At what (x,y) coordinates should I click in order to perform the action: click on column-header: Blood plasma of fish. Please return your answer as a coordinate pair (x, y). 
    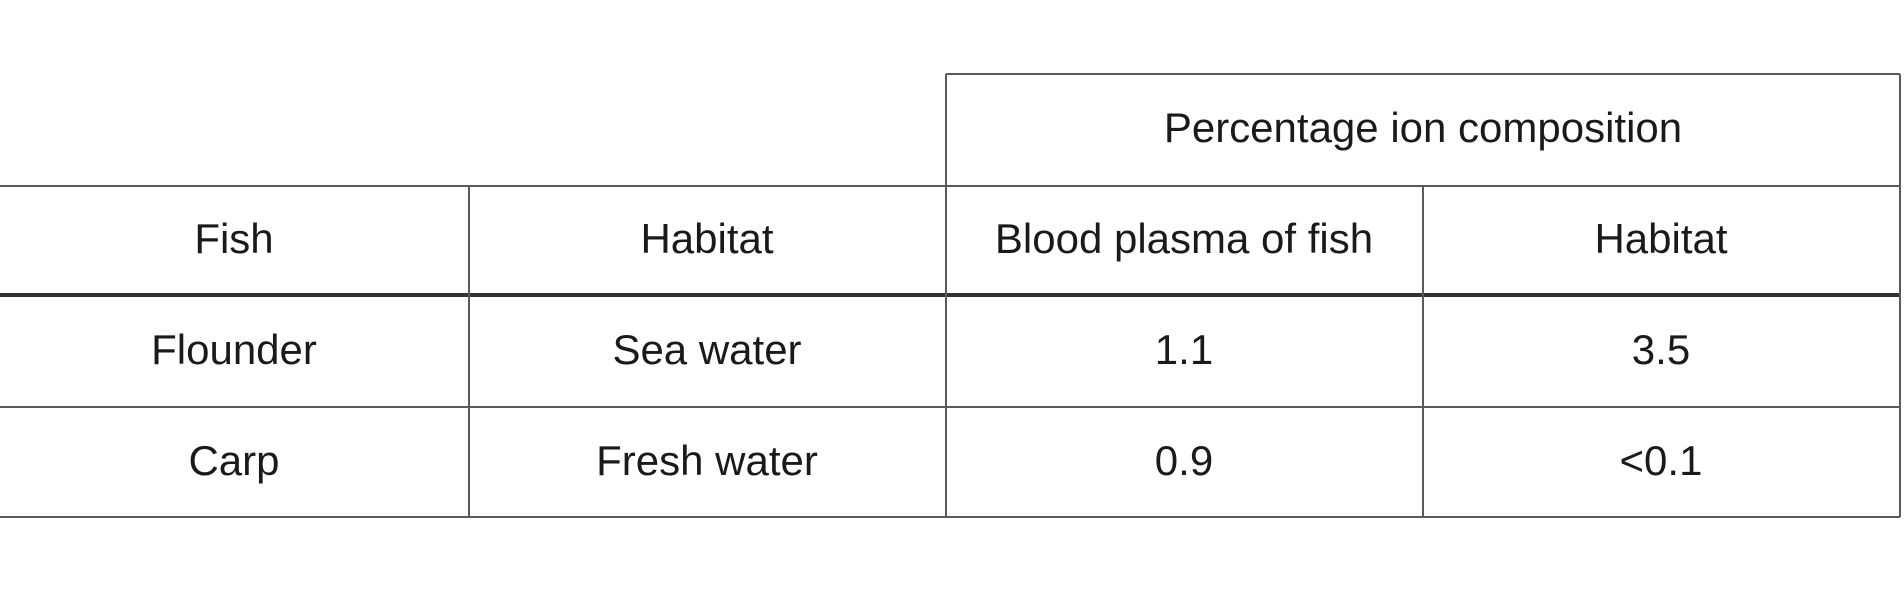
    Looking at the image, I should click on (1184, 238).